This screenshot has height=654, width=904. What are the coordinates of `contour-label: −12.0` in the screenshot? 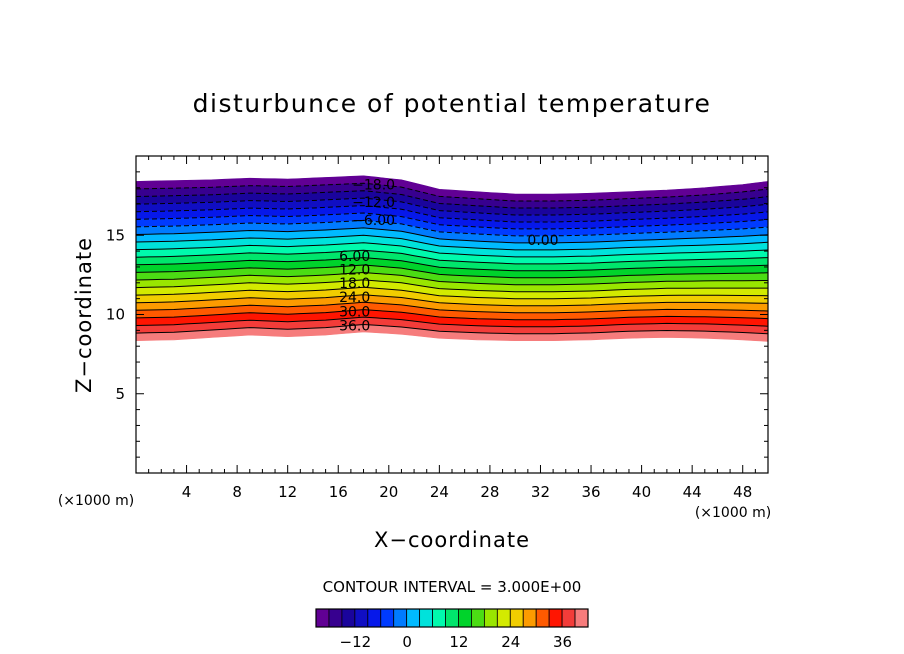 It's located at (373, 203).